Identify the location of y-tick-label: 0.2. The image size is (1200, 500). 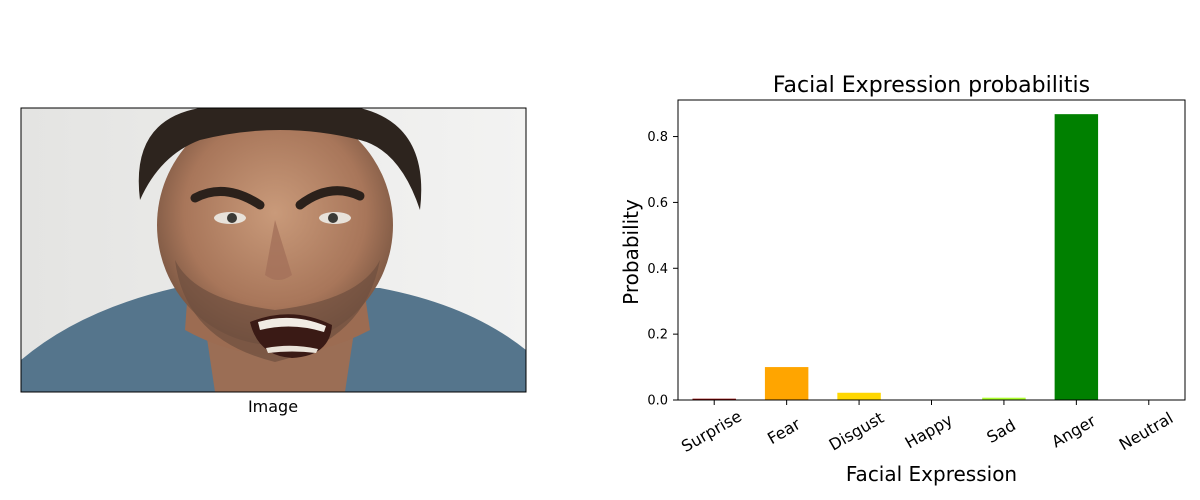
(657, 335).